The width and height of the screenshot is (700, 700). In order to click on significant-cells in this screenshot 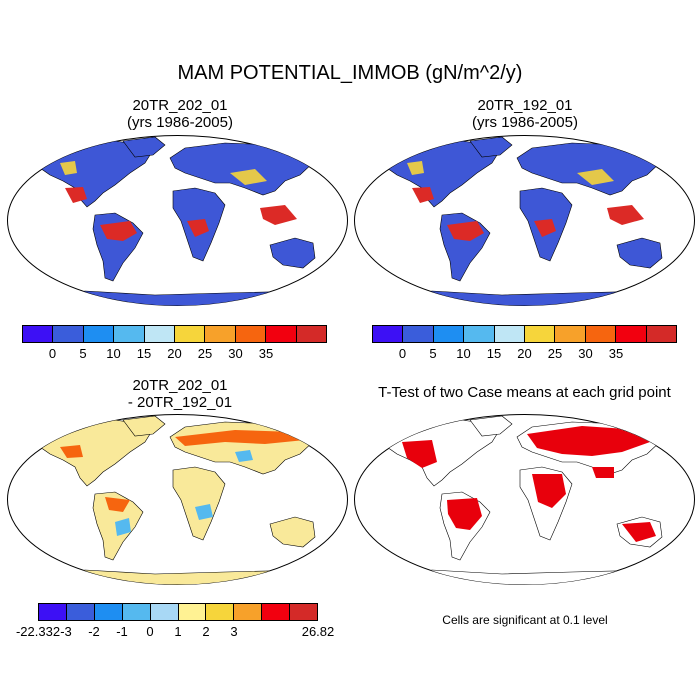, I will do `click(529, 484)`.